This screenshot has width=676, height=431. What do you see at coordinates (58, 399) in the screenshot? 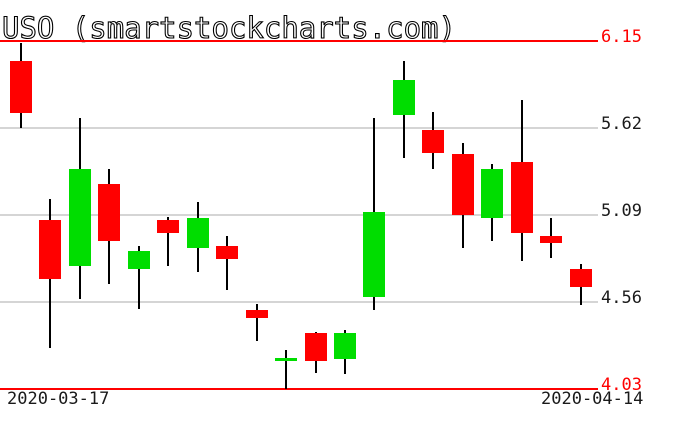
I see `x-axis-label: 2020-03-17` at bounding box center [58, 399].